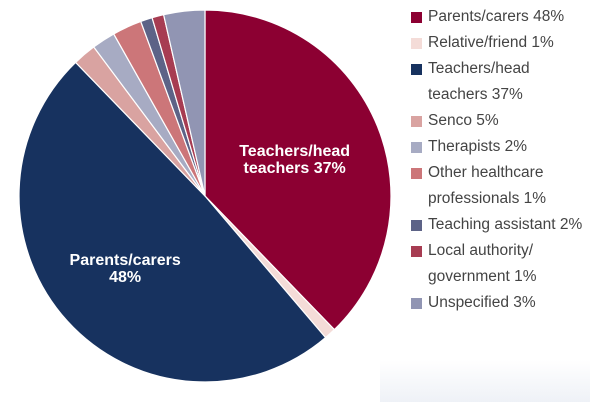 The width and height of the screenshot is (590, 402). Describe the element at coordinates (487, 185) in the screenshot. I see `legend-label: Other healthcare professionals 1%` at that location.